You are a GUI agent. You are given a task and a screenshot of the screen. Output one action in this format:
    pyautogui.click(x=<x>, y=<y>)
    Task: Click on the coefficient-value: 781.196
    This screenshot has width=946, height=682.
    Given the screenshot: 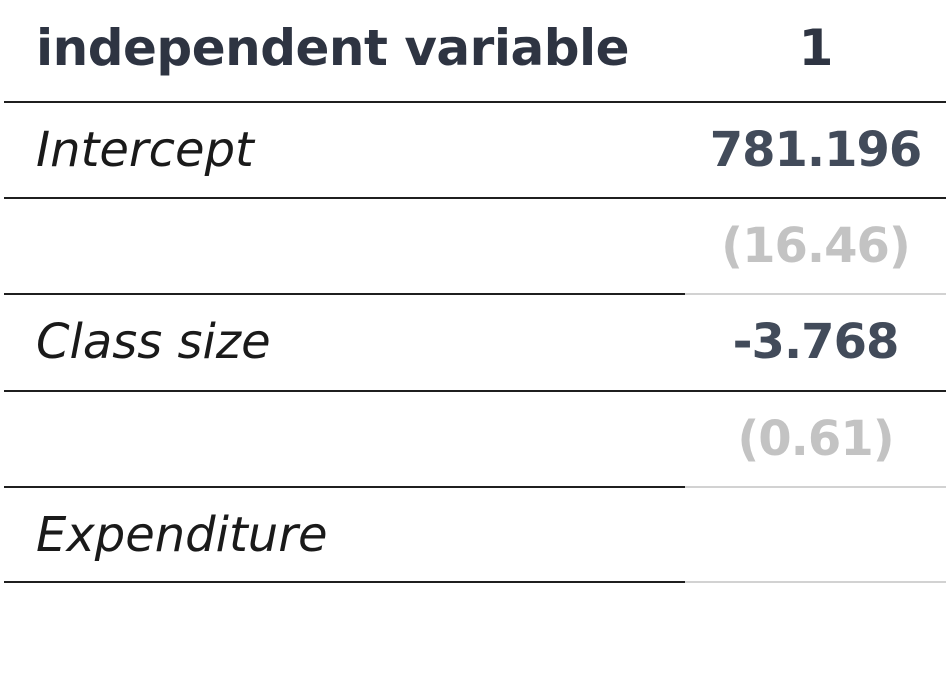 What is the action you would take?
    pyautogui.click(x=816, y=150)
    